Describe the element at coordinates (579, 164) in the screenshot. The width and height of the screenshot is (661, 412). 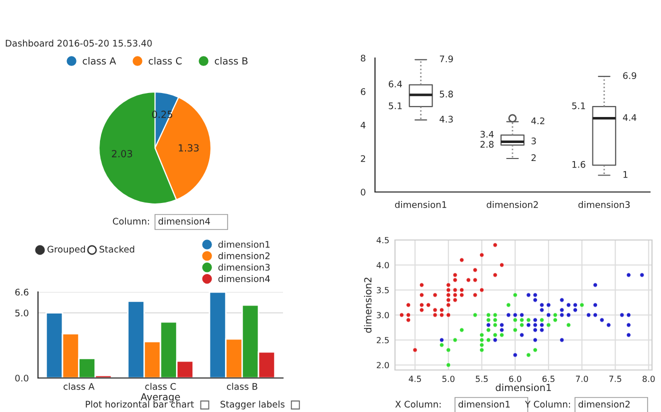
I see `annotation: 1.6` at that location.